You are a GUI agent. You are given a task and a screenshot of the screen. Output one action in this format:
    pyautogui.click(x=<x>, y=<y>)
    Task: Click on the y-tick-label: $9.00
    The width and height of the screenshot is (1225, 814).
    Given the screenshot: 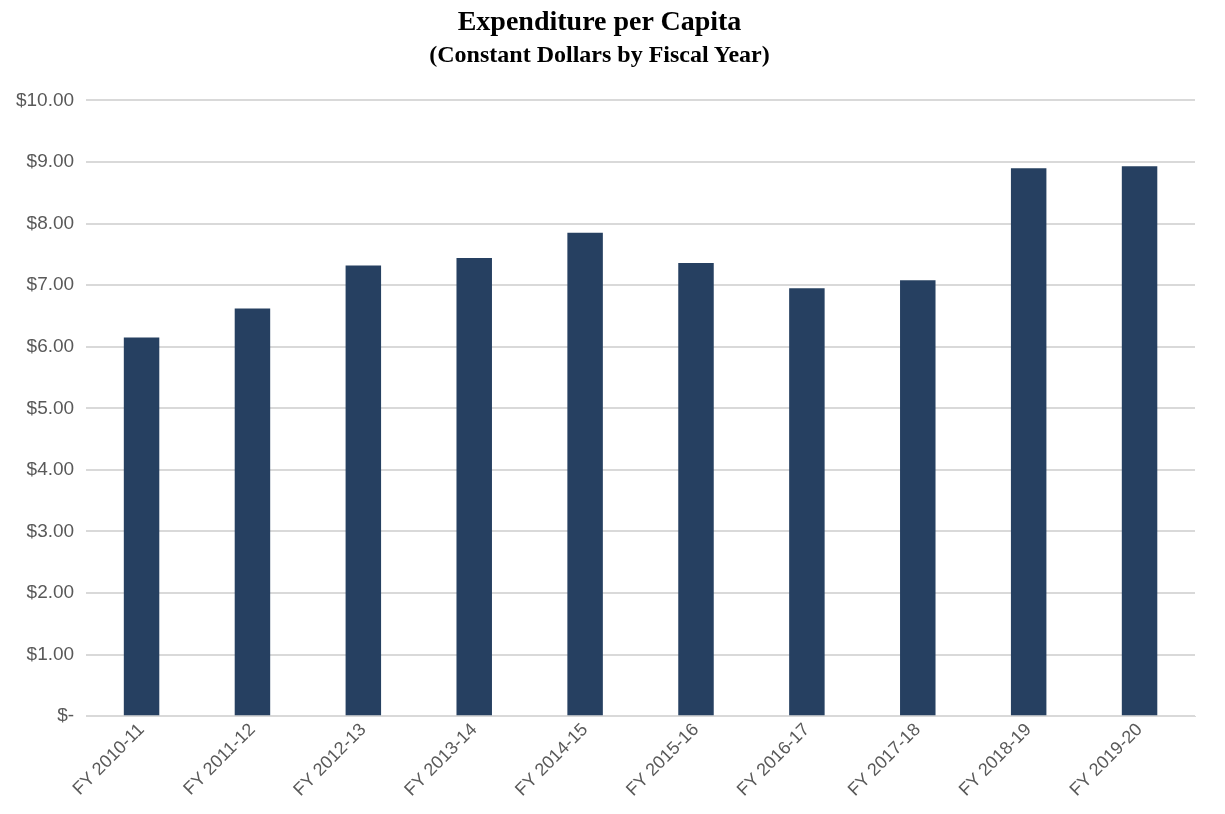 What is the action you would take?
    pyautogui.click(x=50, y=161)
    